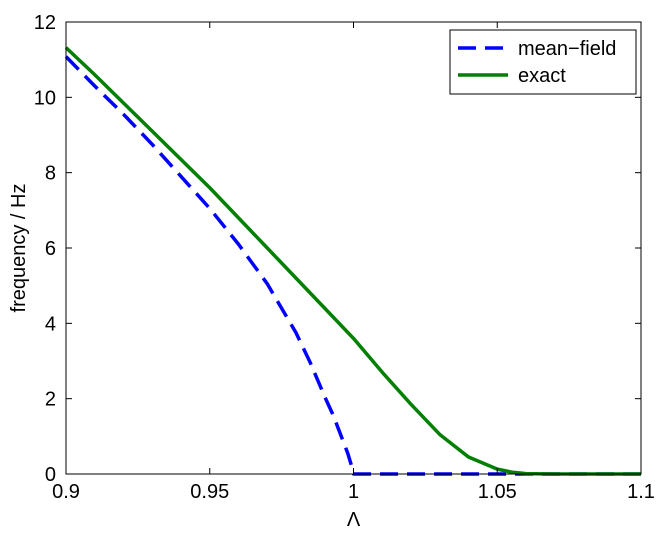 Image resolution: width=664 pixels, height=541 pixels. Describe the element at coordinates (19, 248) in the screenshot. I see `y-axis-label: frequency / Hz` at that location.